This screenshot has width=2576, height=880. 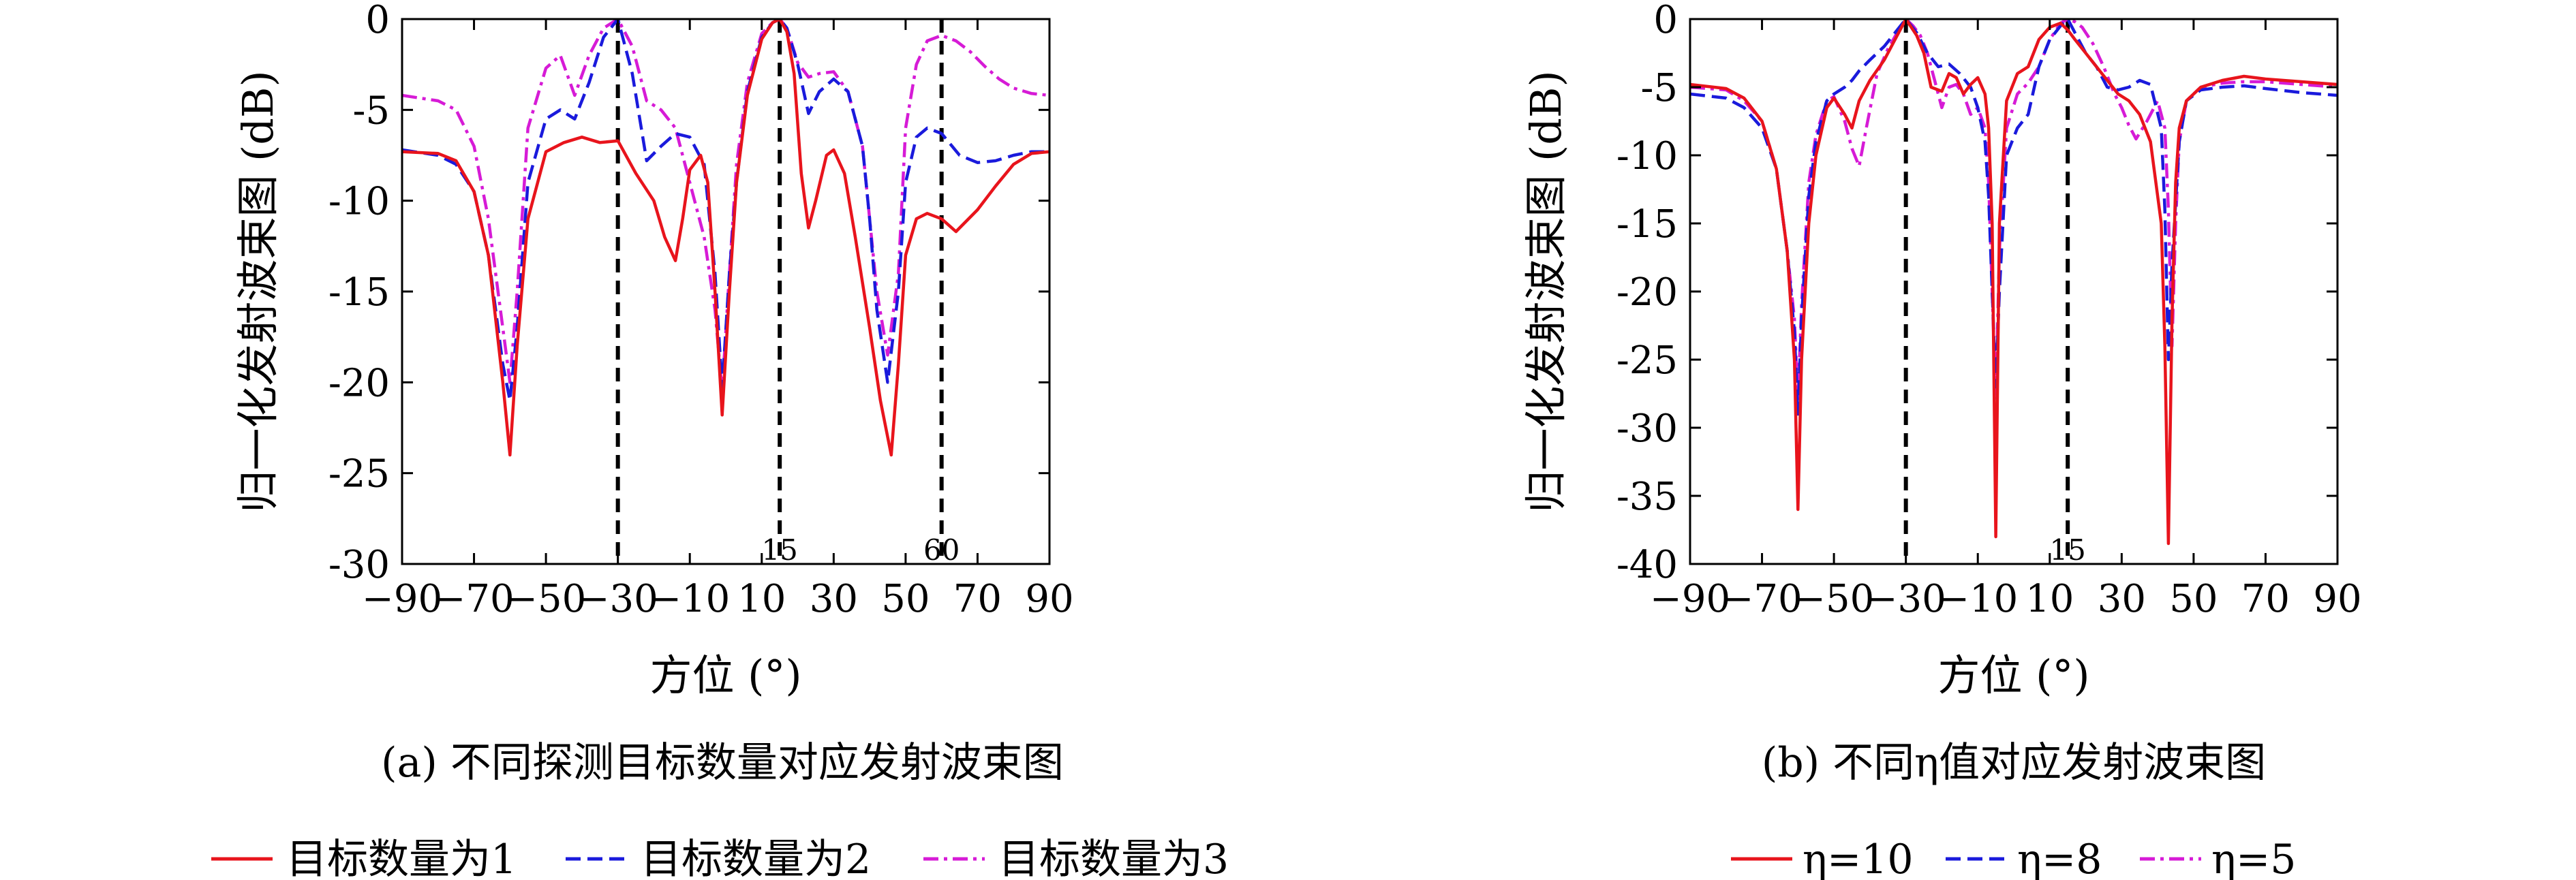 I want to click on a-x-tick-label: 70, so click(x=977, y=599).